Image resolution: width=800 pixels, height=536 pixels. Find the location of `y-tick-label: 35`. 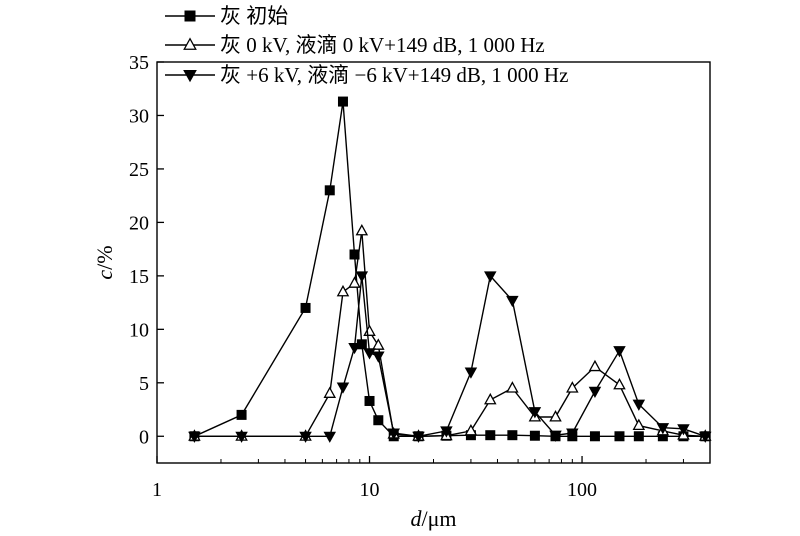

y-tick-label: 35 is located at coordinates (139, 63).